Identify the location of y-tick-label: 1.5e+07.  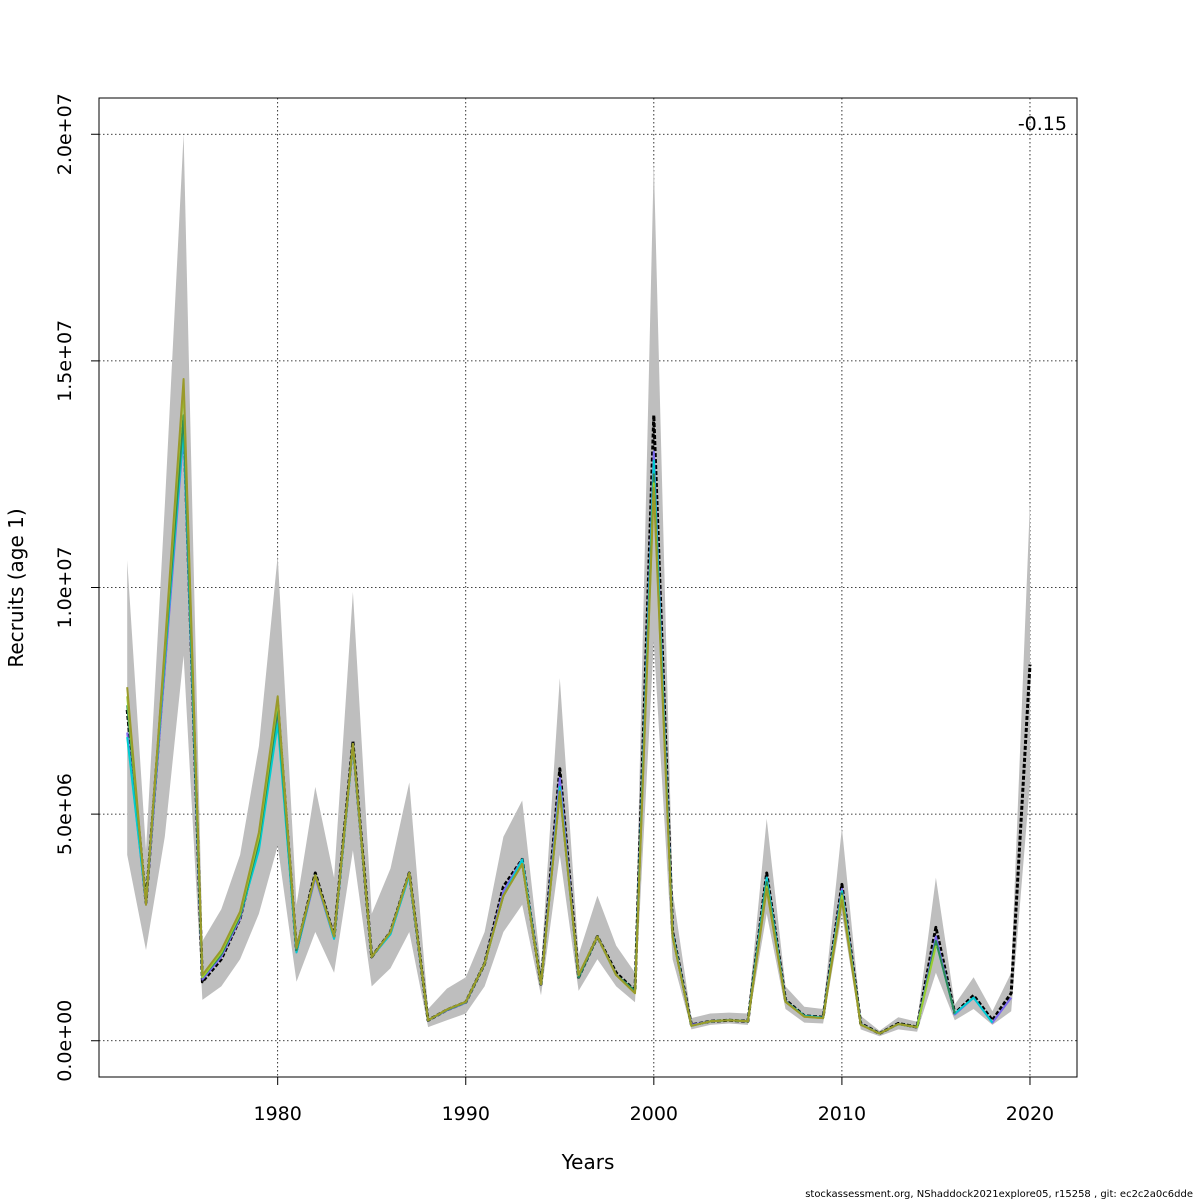
(65, 361).